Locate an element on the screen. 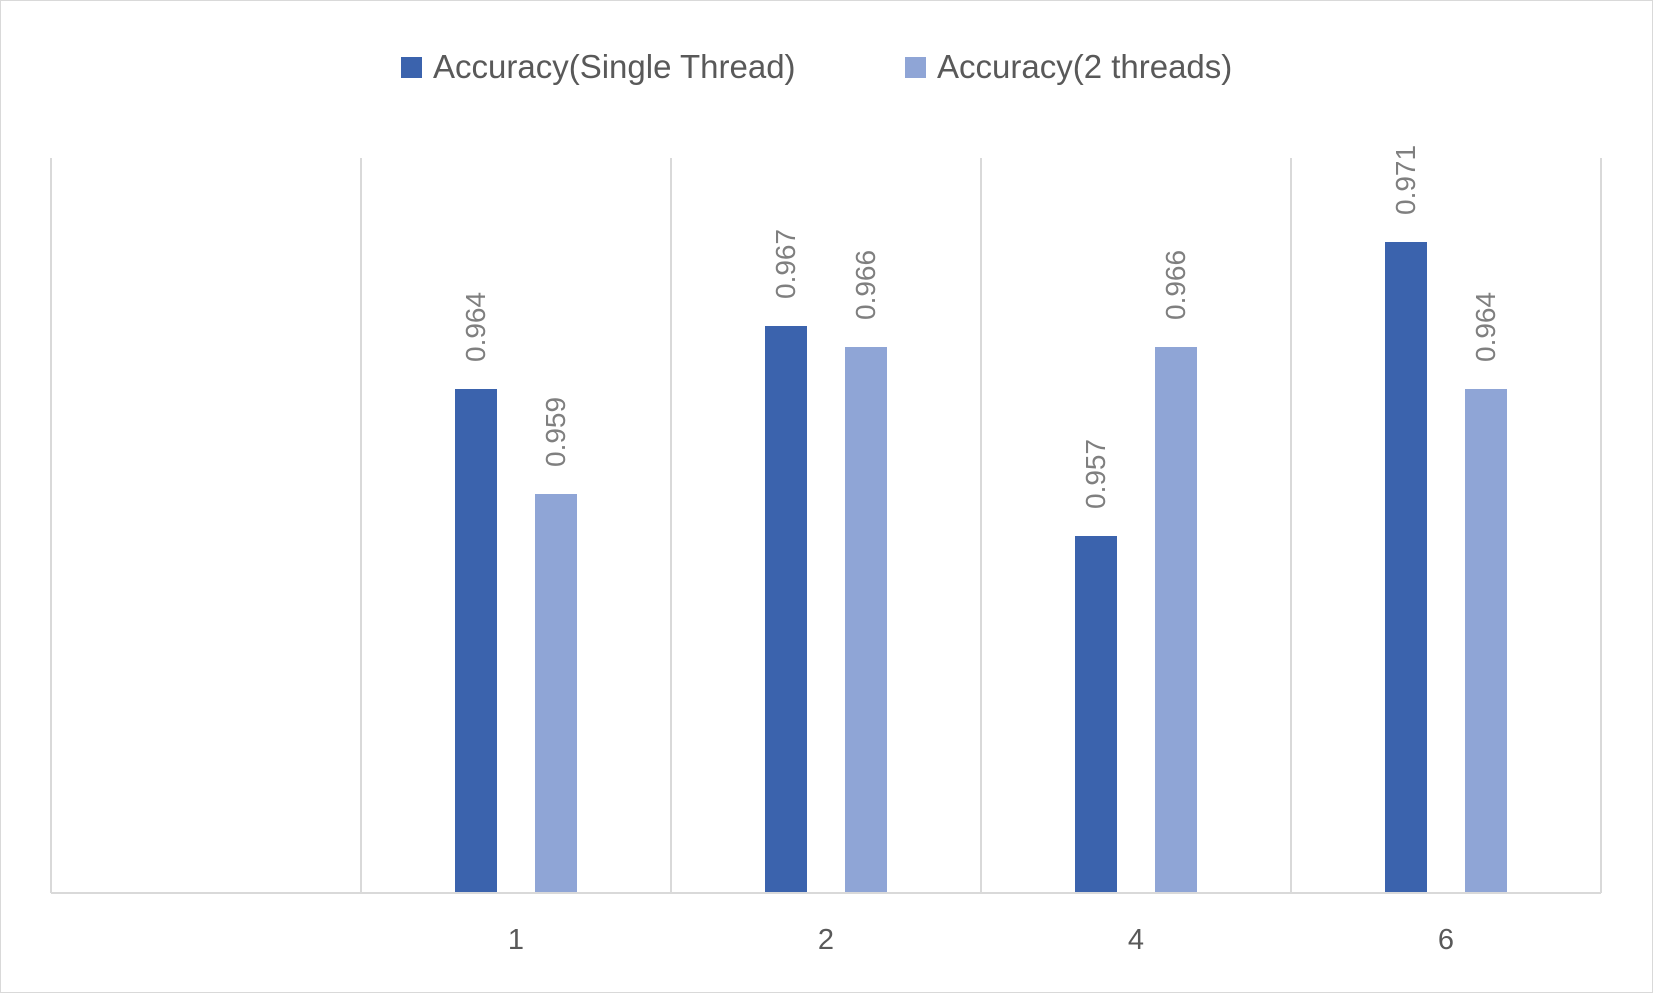 This screenshot has width=1653, height=997. x-axis: 1 2 4 6 is located at coordinates (826, 924).